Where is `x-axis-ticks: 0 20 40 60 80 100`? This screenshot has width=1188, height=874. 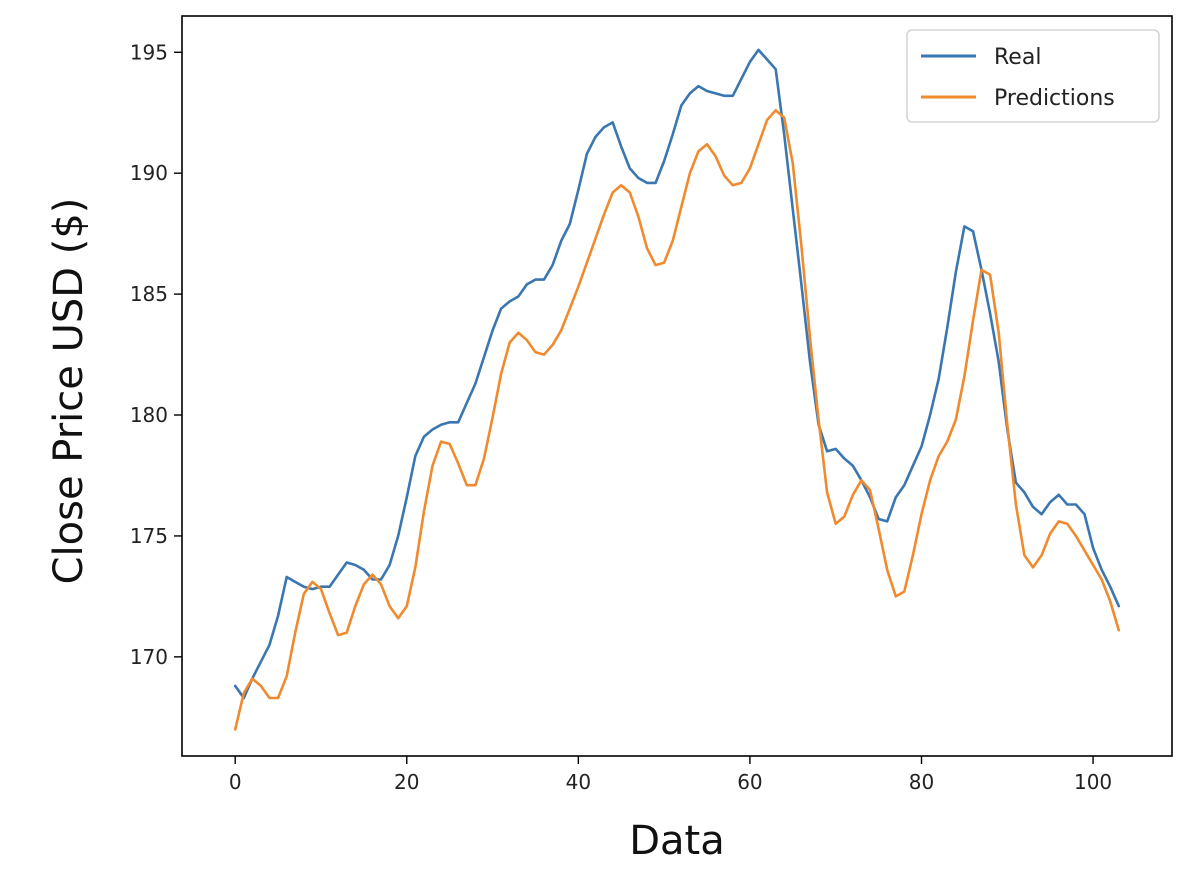 x-axis-ticks: 0 20 40 60 80 100 is located at coordinates (670, 775).